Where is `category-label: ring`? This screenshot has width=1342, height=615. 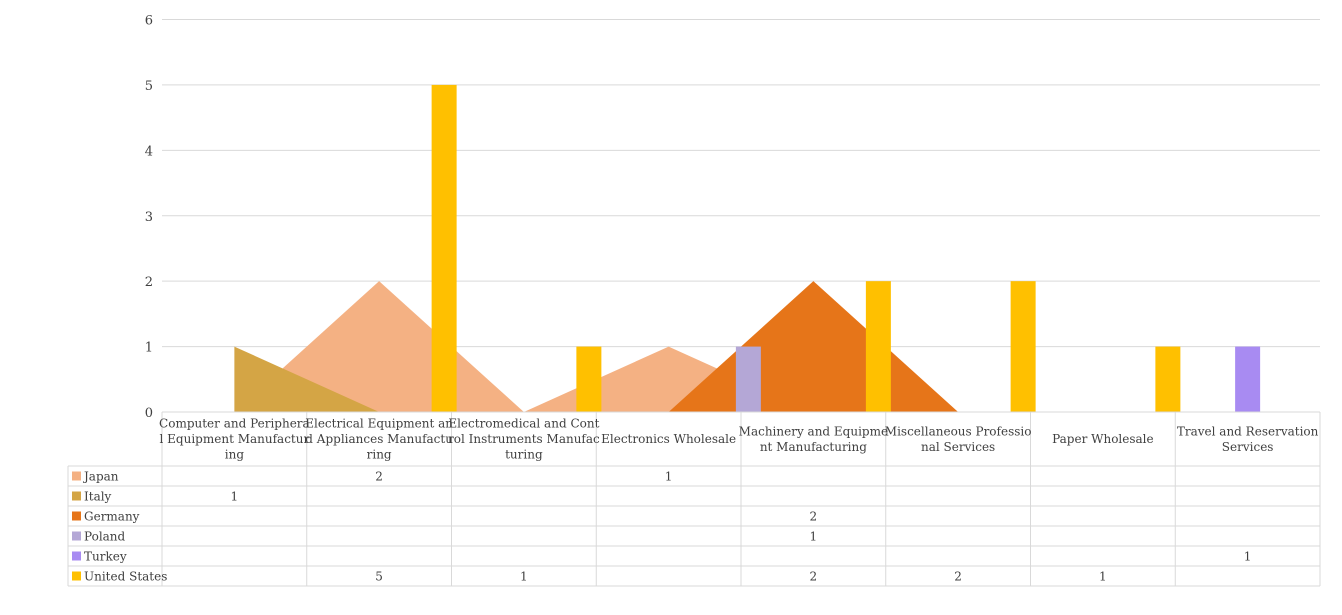 category-label: ring is located at coordinates (379, 455).